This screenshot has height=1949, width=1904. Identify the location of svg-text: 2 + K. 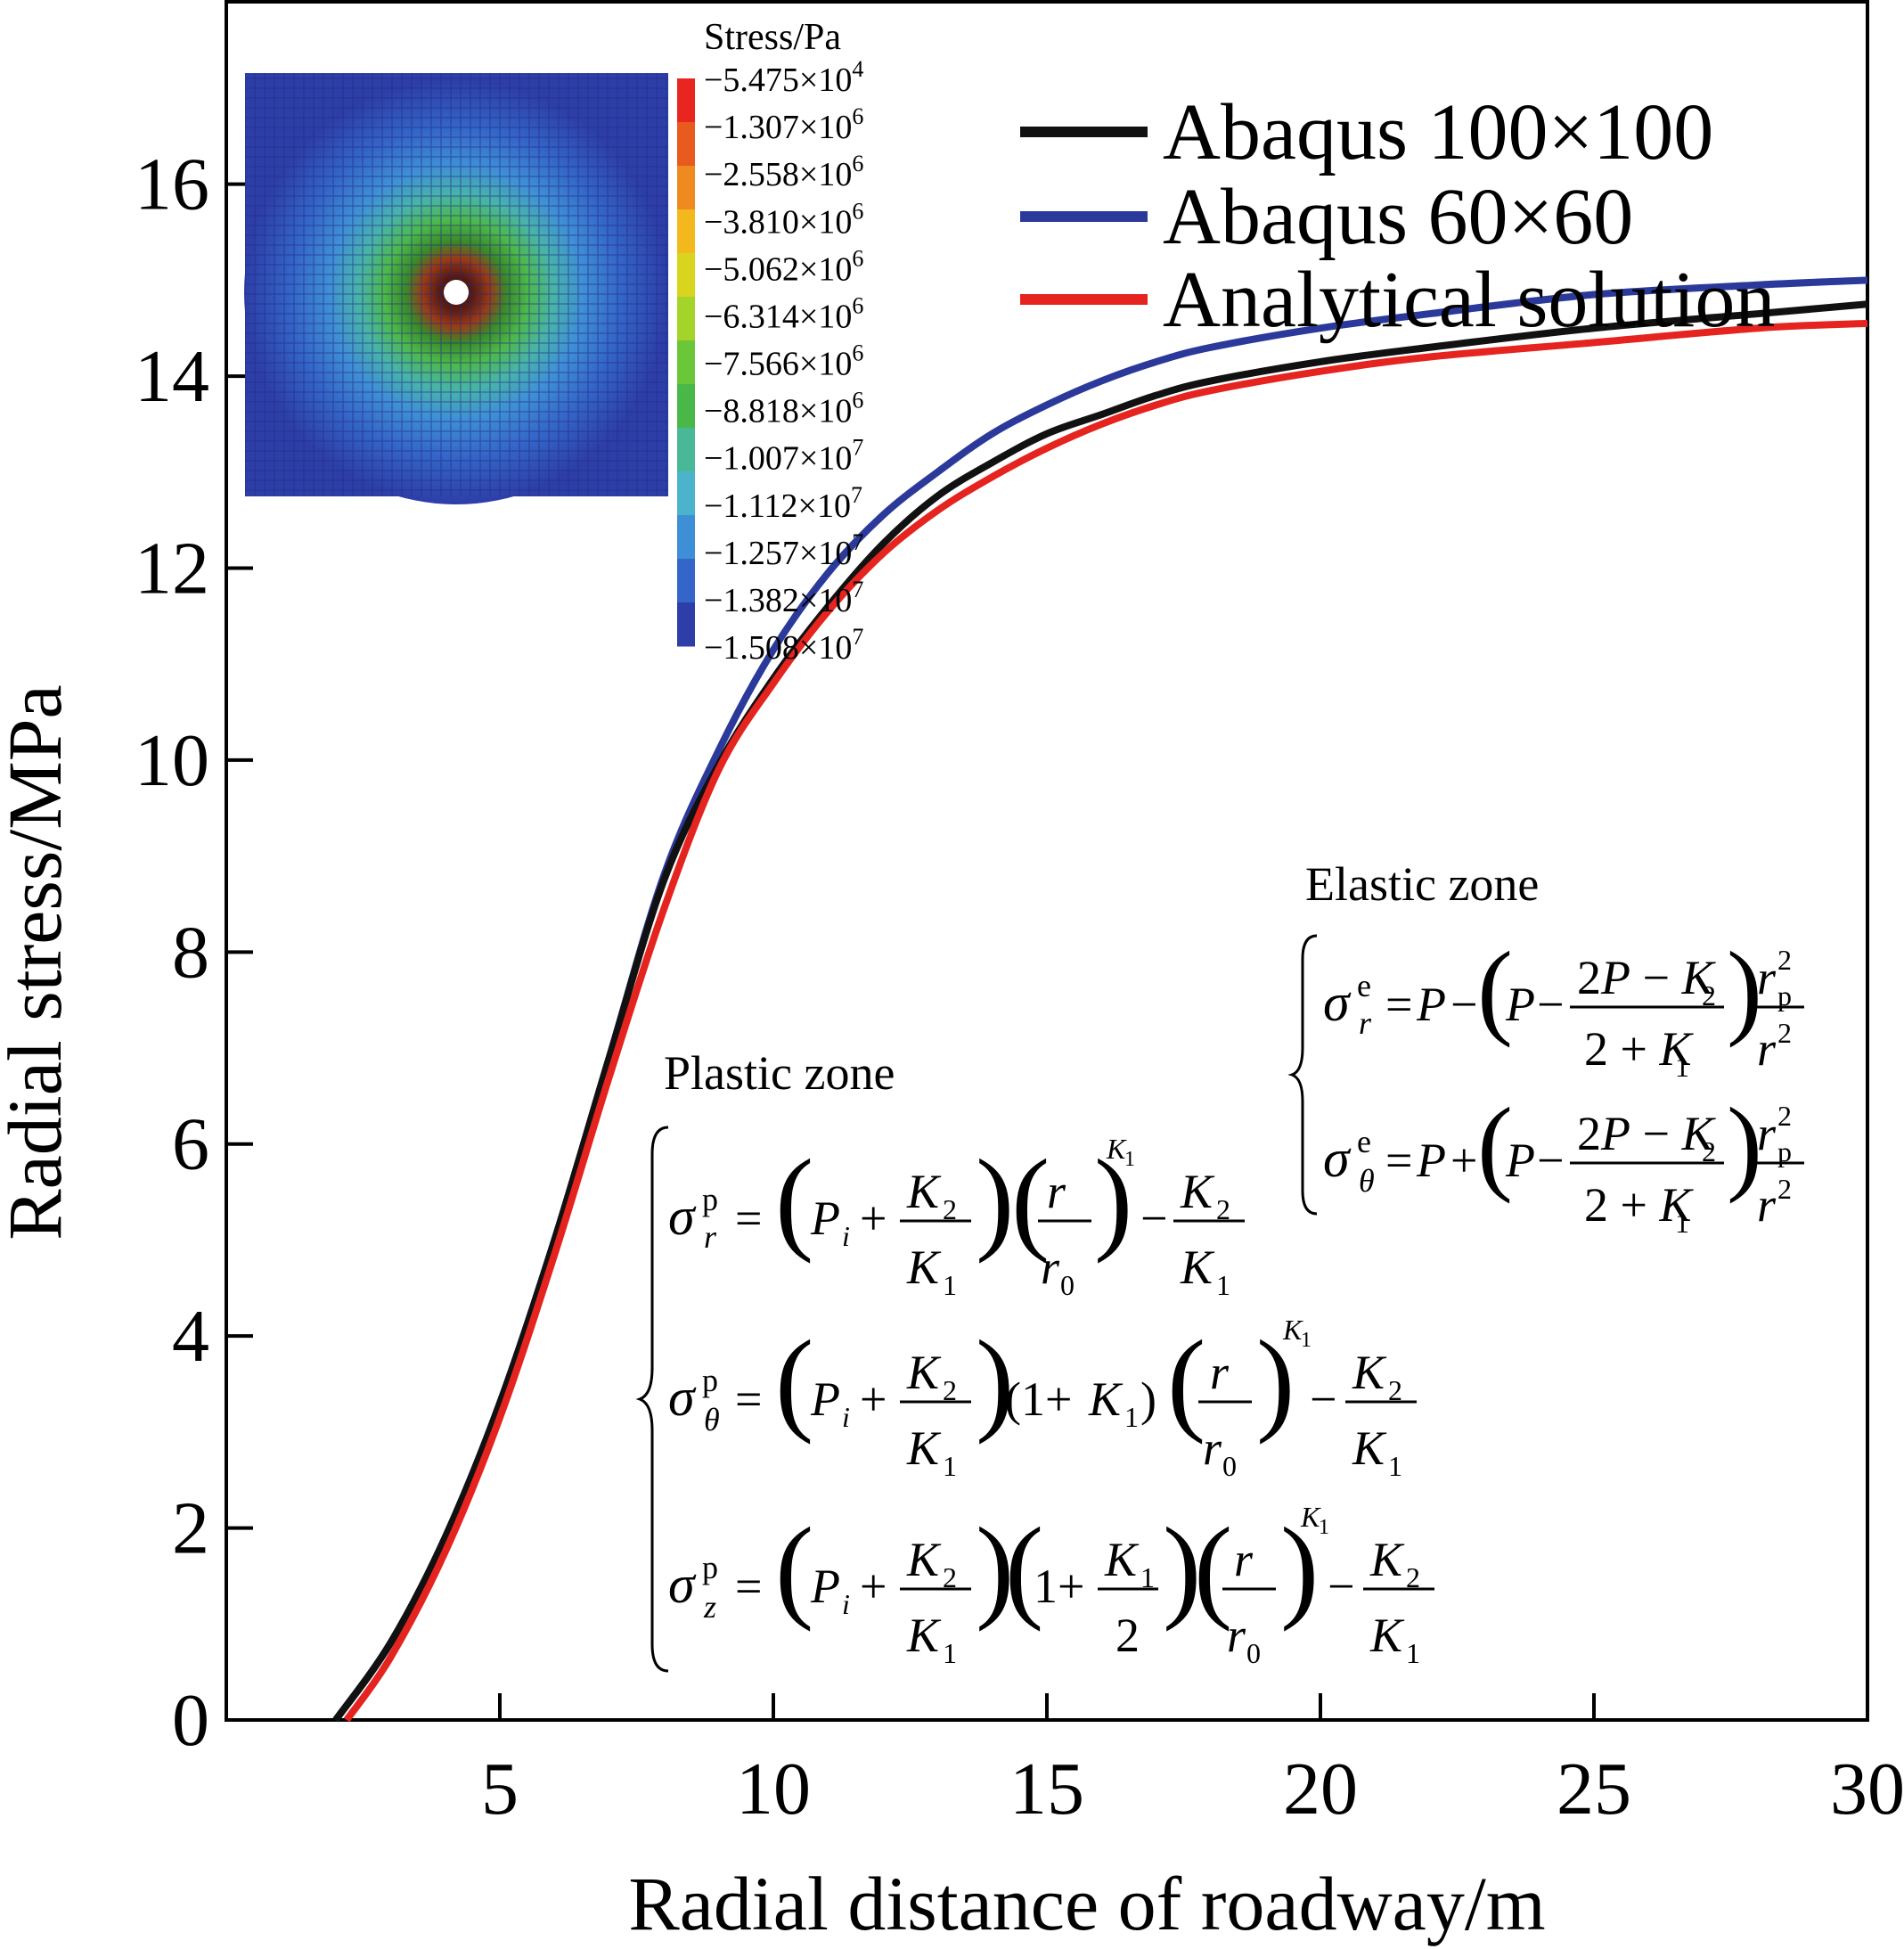
(1639, 1205).